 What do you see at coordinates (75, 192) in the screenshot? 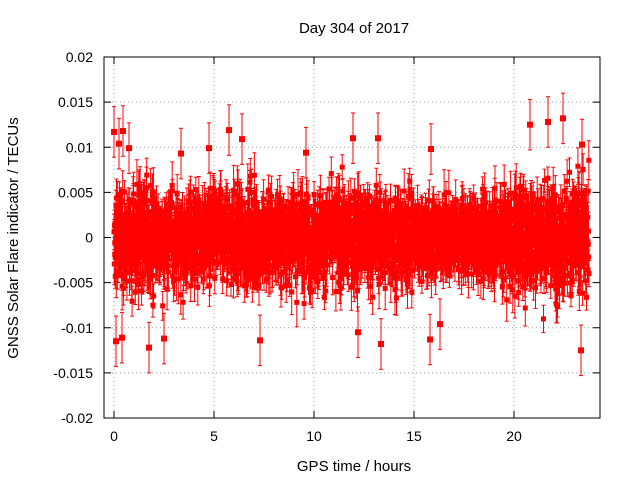
I see `y-tick-label: 0.005` at bounding box center [75, 192].